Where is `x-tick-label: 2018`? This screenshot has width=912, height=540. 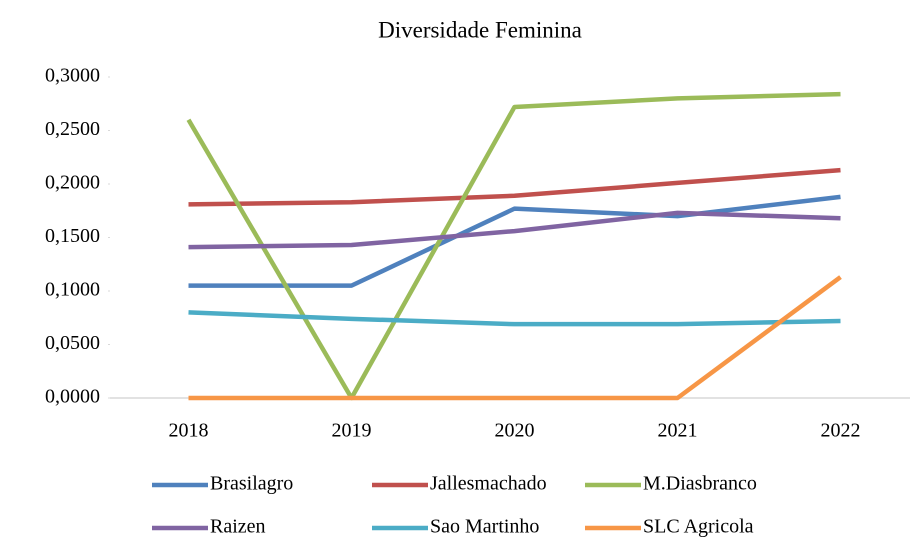 x-tick-label: 2018 is located at coordinates (189, 431).